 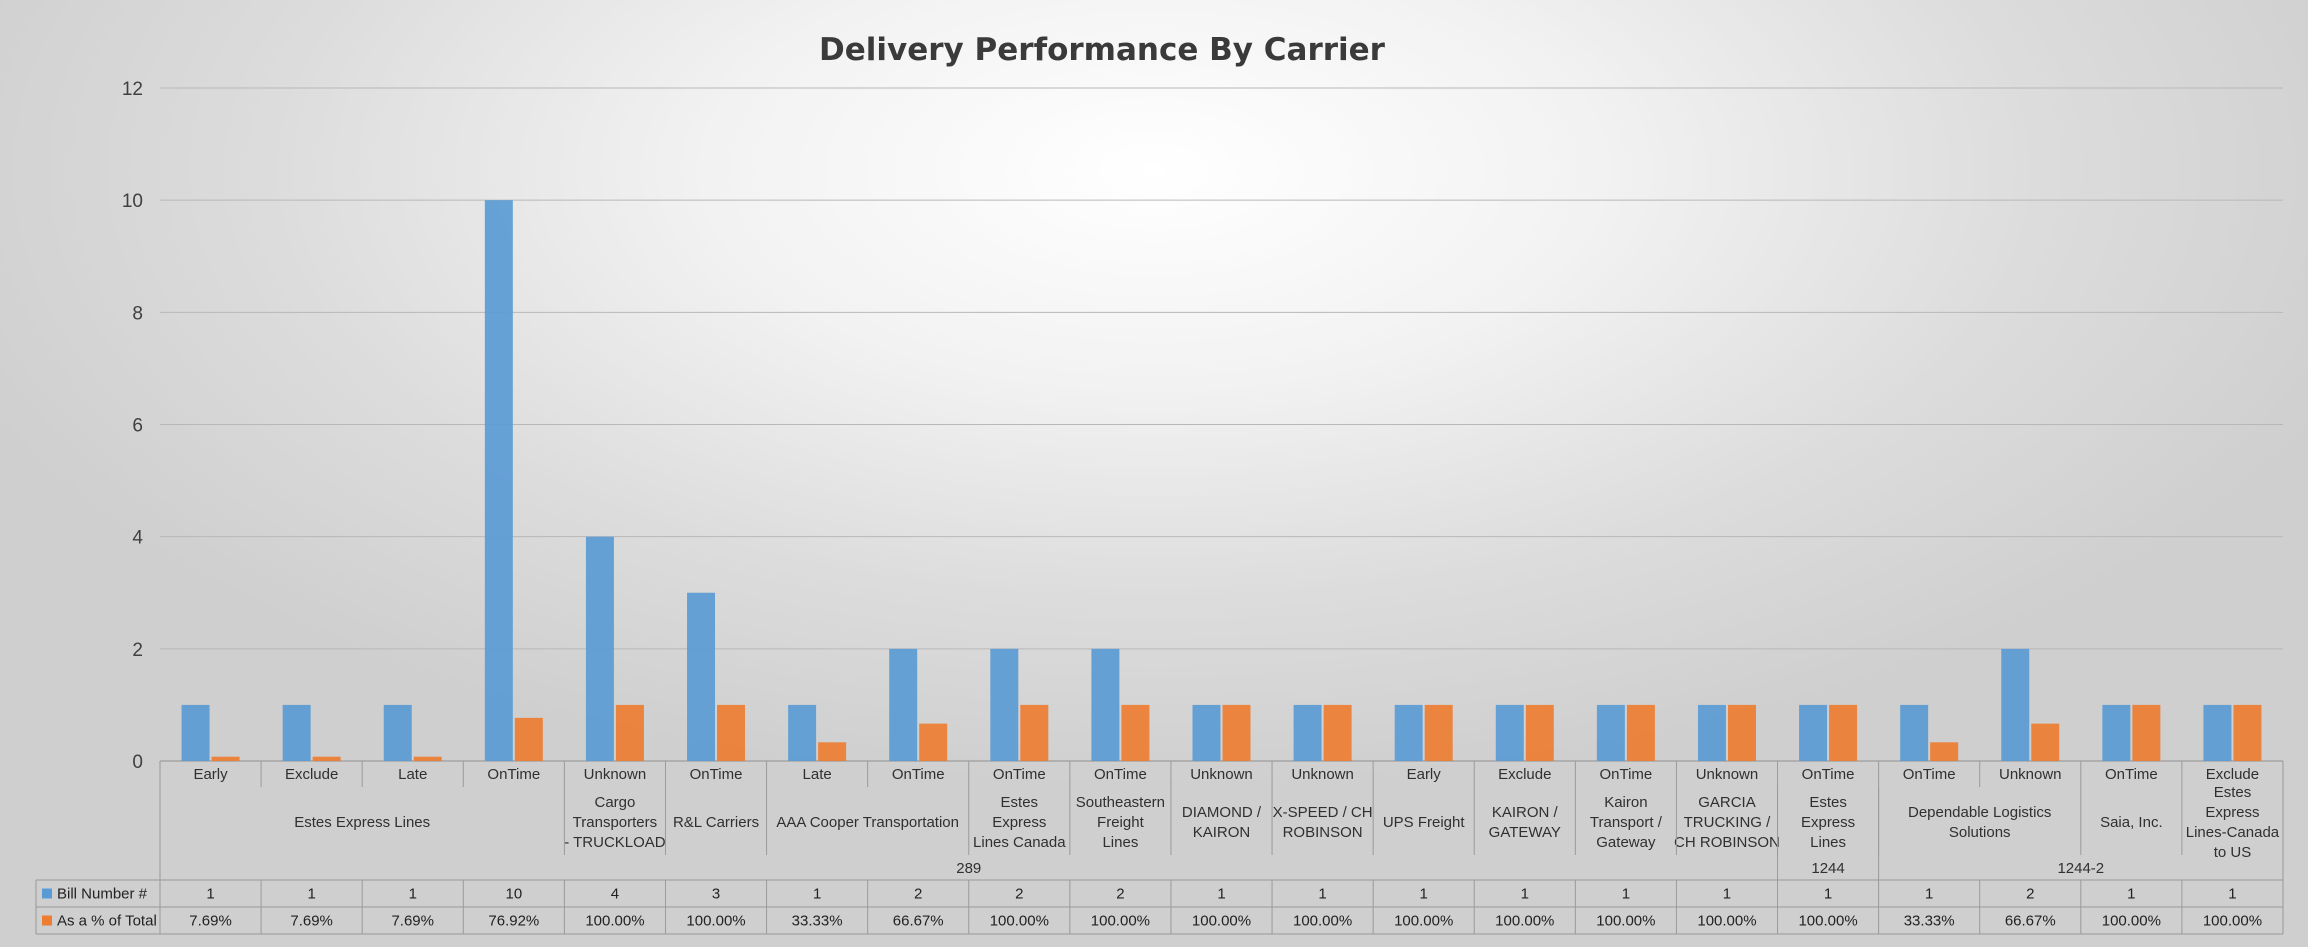 What do you see at coordinates (1828, 822) in the screenshot?
I see `carrier-label: Estes Express Lines` at bounding box center [1828, 822].